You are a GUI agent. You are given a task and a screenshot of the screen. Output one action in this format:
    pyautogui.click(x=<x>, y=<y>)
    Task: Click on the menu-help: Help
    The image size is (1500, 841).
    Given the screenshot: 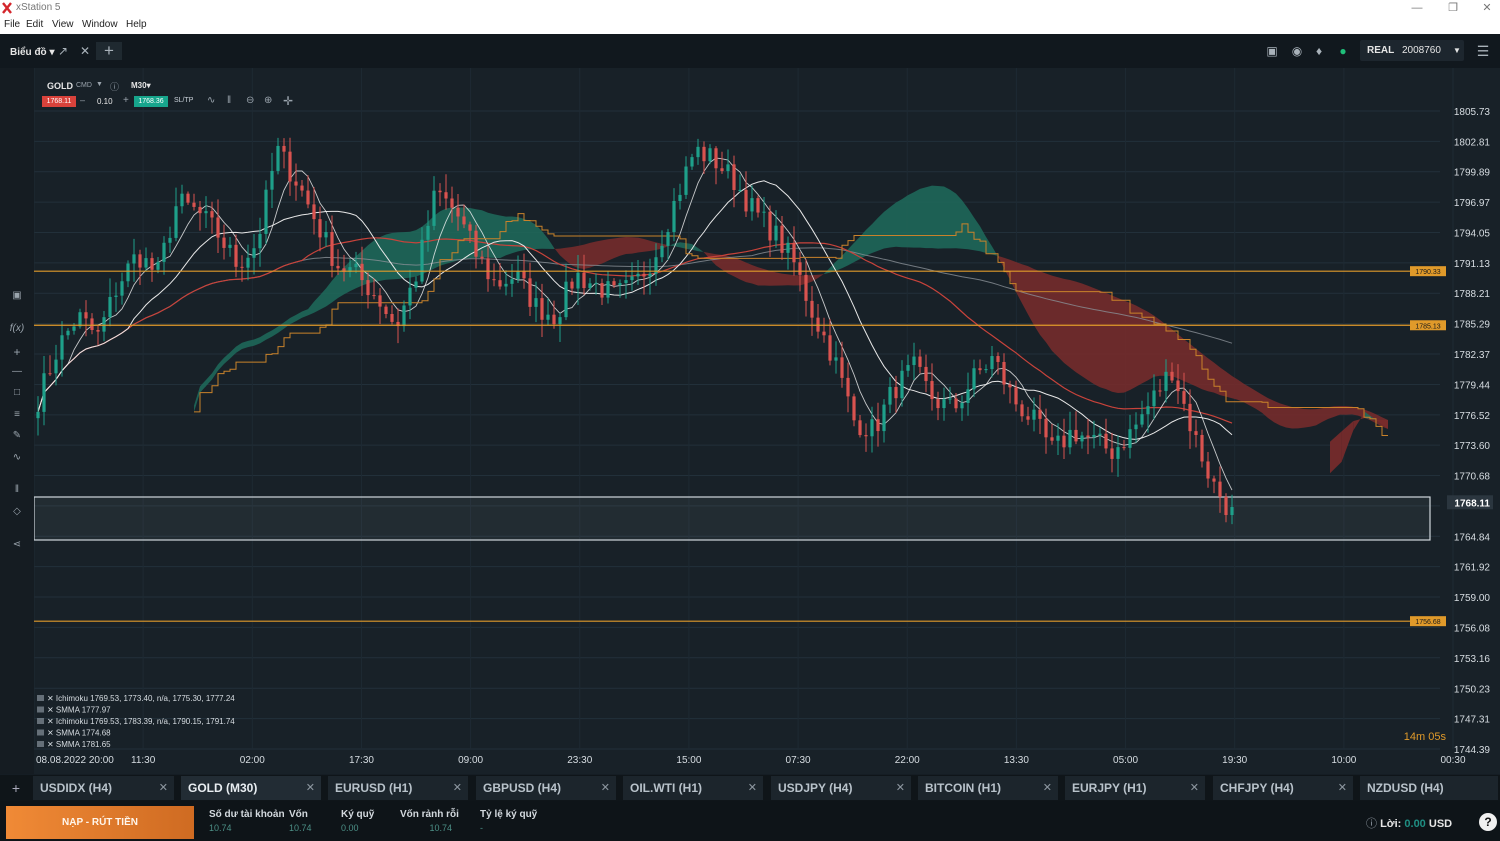 What is the action you would take?
    pyautogui.click(x=136, y=24)
    